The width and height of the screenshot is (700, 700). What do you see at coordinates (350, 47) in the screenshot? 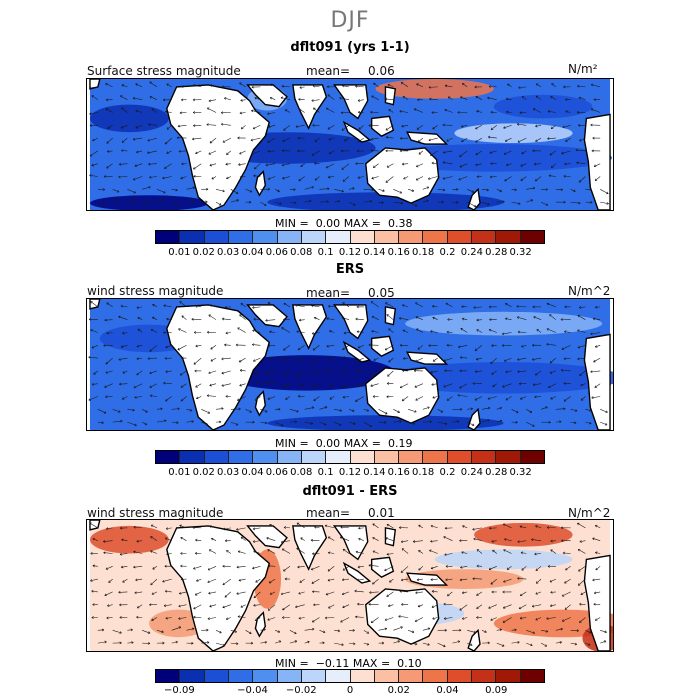
I see `panel-1-title: dflt091 (yrs 1-1)` at bounding box center [350, 47].